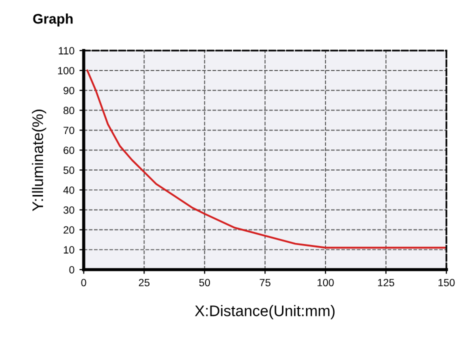 The width and height of the screenshot is (465, 337). I want to click on y-tick-label: 40, so click(68, 190).